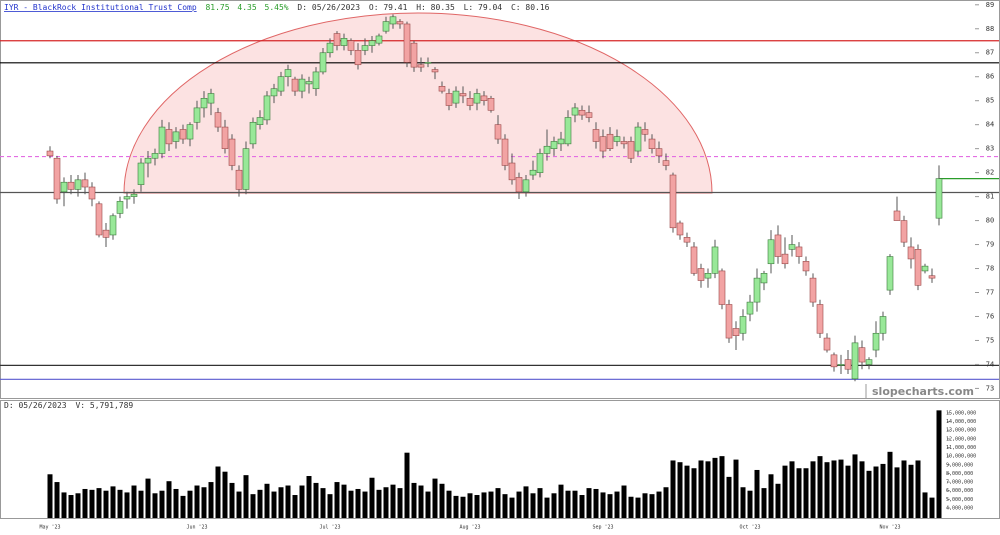 This screenshot has width=1000, height=535. I want to click on y-tick-label: 83, so click(990, 149).